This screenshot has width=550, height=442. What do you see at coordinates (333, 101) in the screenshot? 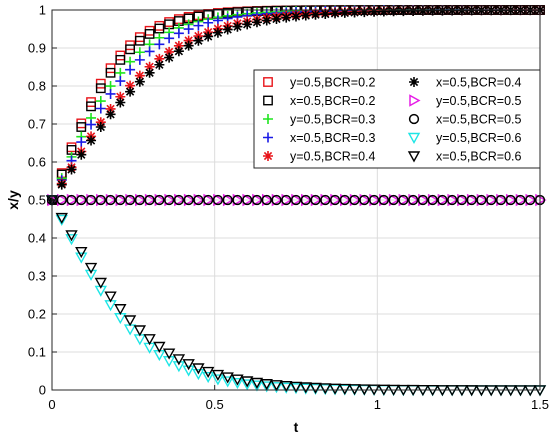
I see `legend-label: x=0.5,BCR=0.2` at bounding box center [333, 101].